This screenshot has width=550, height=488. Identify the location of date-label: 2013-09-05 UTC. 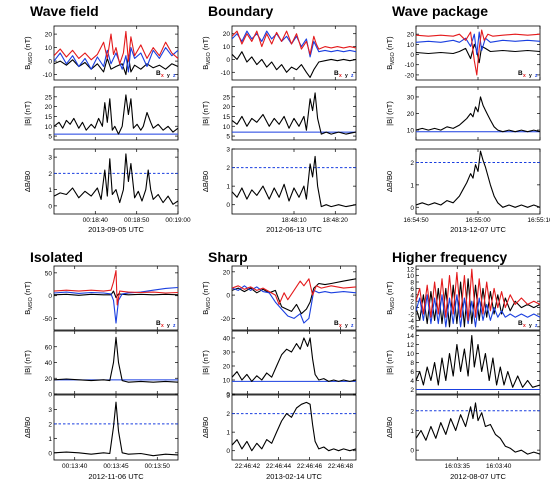
(116, 229).